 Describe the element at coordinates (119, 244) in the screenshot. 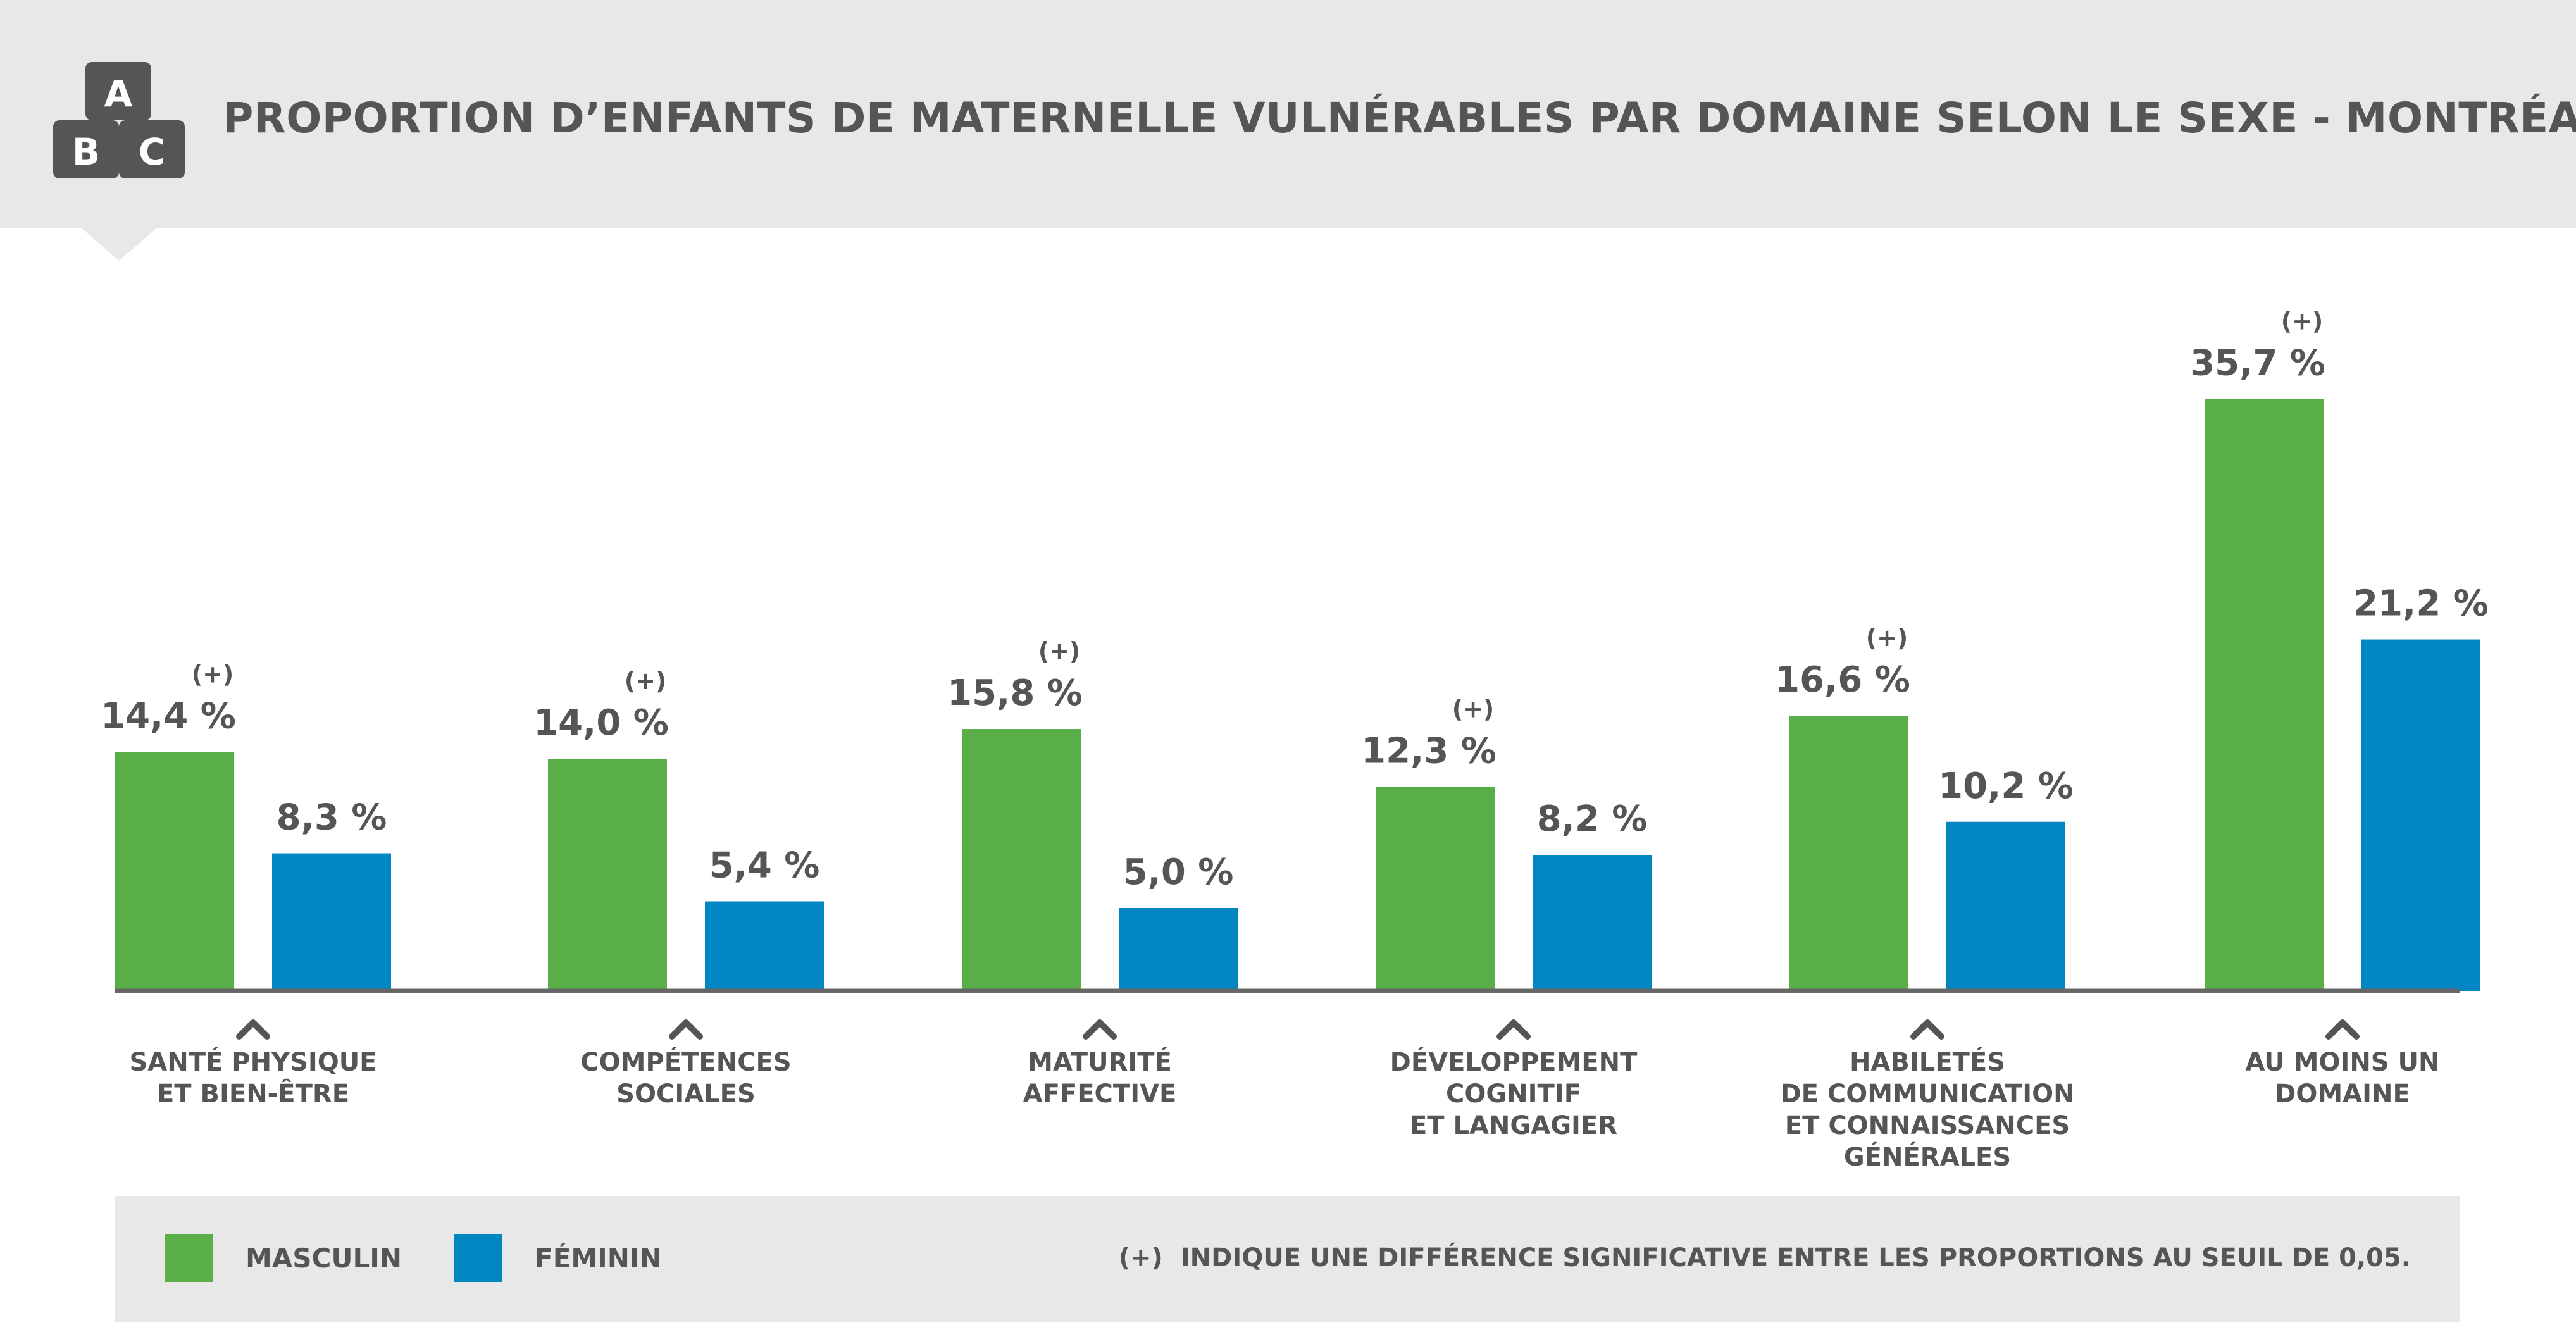

I see `header-pointer` at that location.